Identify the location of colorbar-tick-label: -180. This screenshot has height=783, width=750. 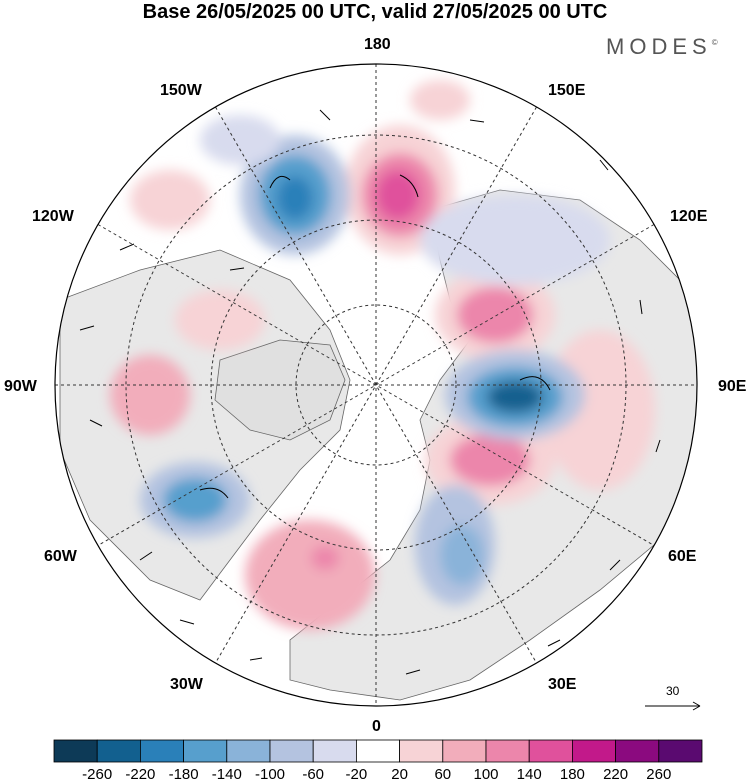
(183, 774).